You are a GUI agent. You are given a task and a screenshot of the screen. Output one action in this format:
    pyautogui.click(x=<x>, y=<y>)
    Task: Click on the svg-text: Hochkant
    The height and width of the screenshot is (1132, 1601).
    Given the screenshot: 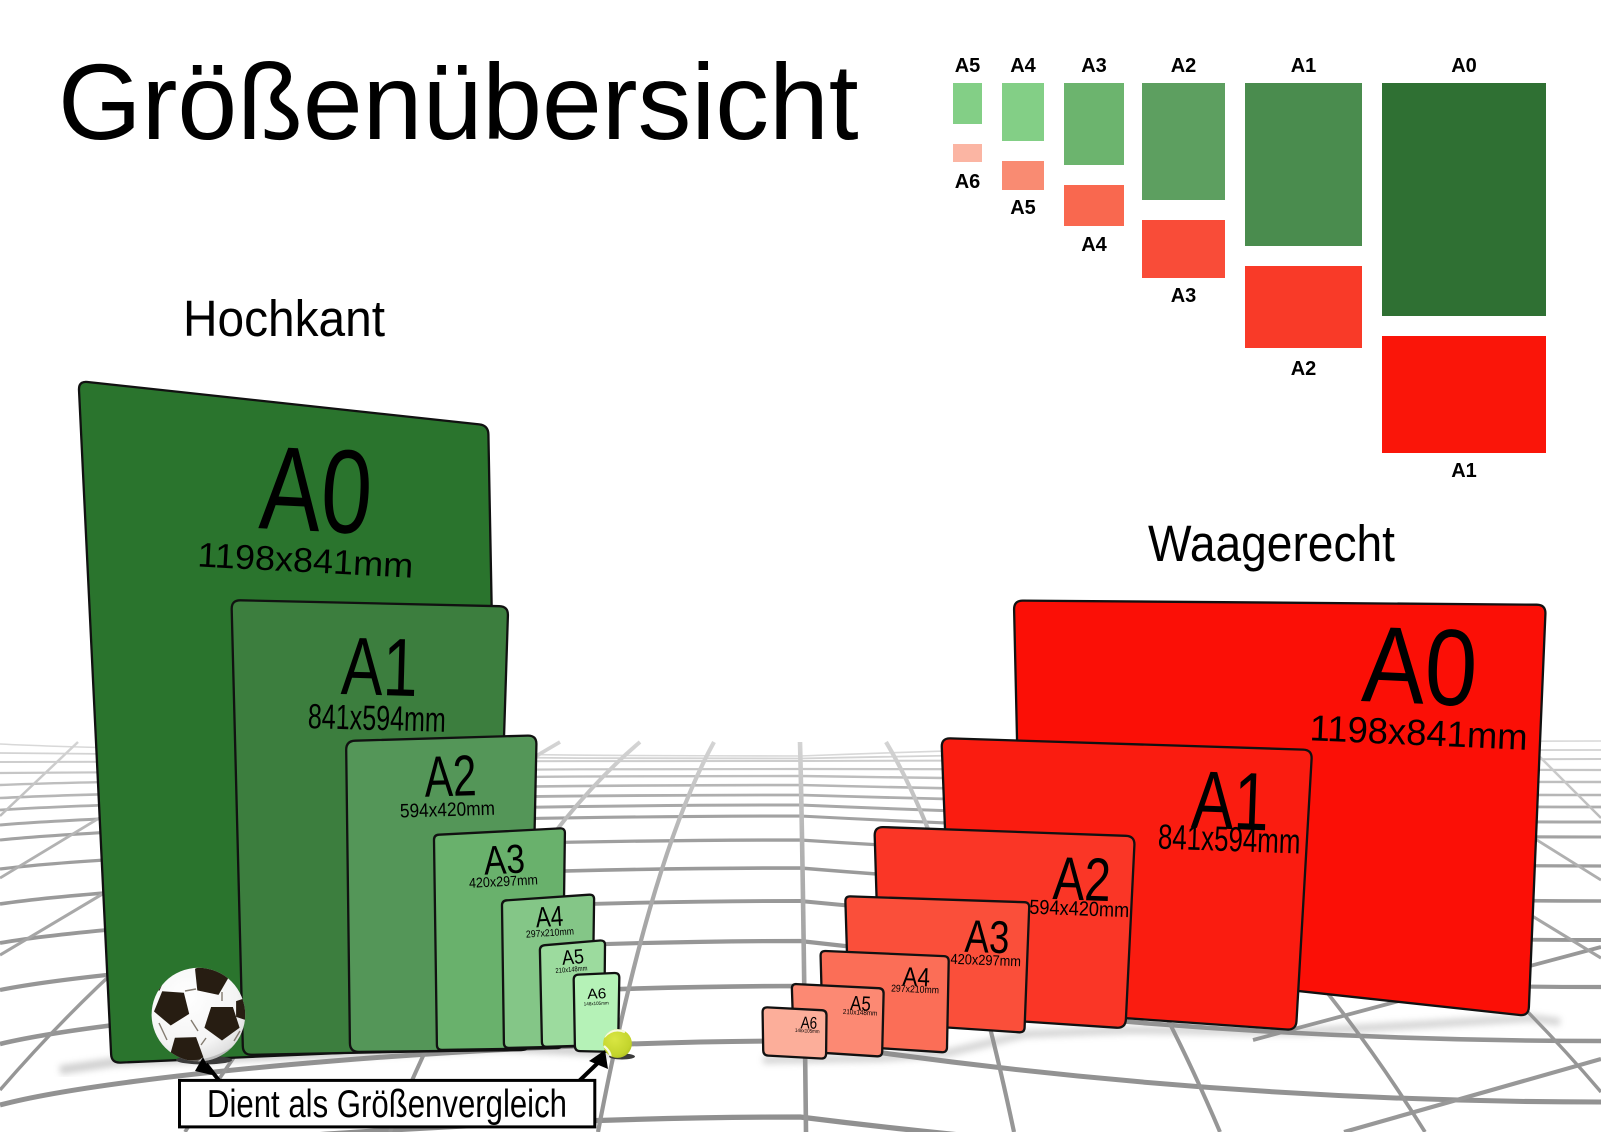 What is the action you would take?
    pyautogui.click(x=284, y=318)
    